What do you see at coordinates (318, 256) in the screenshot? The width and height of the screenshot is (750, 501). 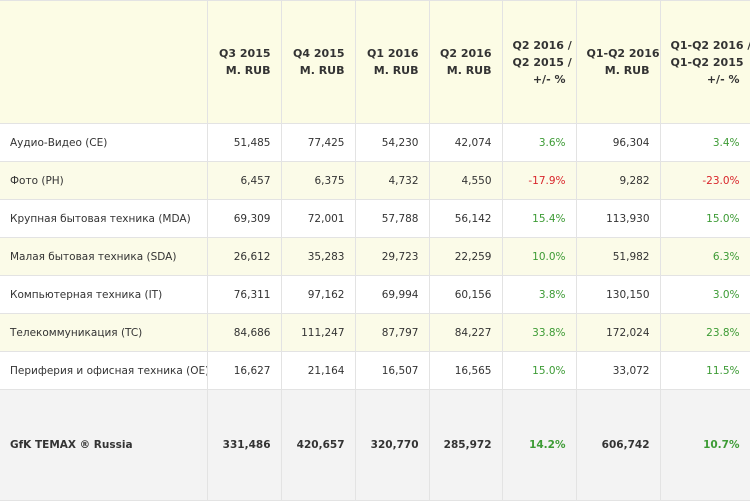 I see `cell: 35,283` at bounding box center [318, 256].